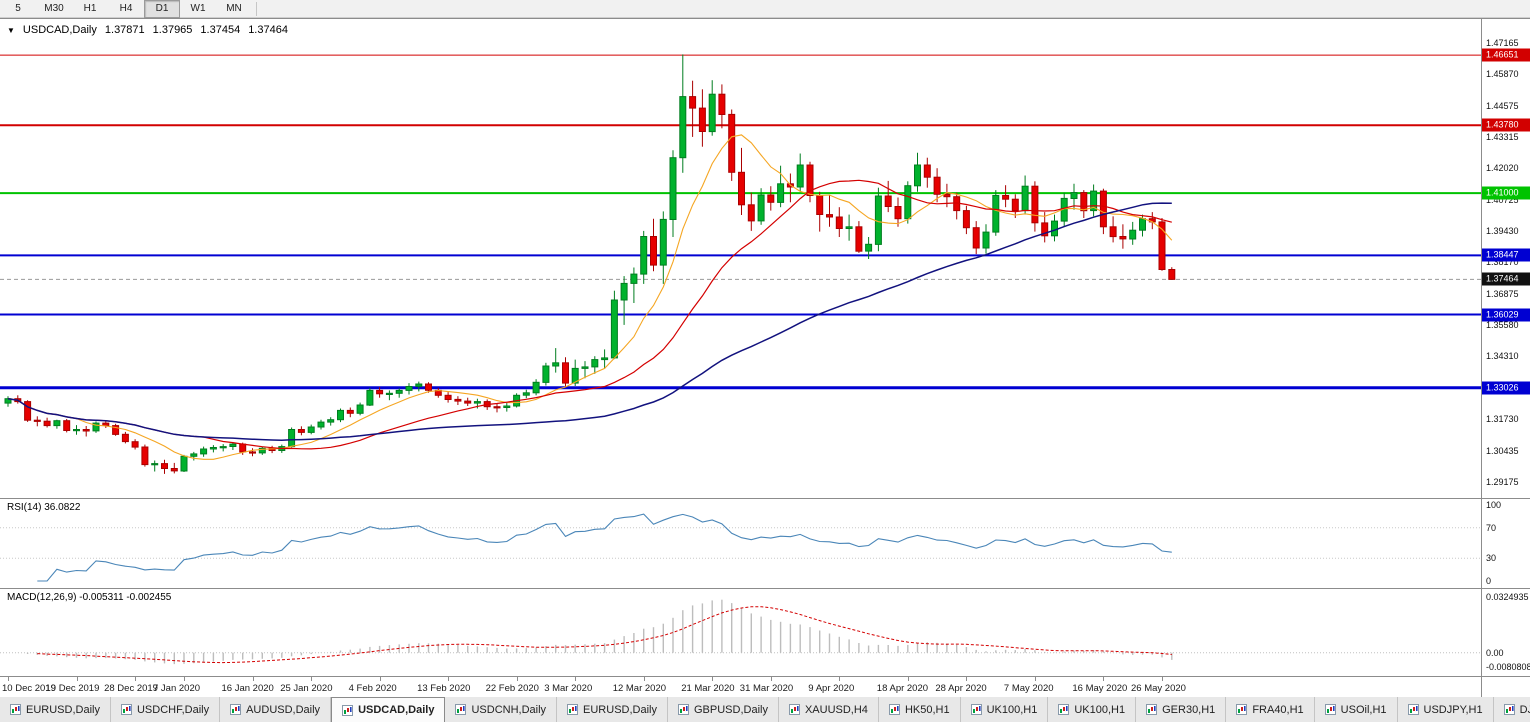  I want to click on period-button-w1: W1, so click(198, 8).